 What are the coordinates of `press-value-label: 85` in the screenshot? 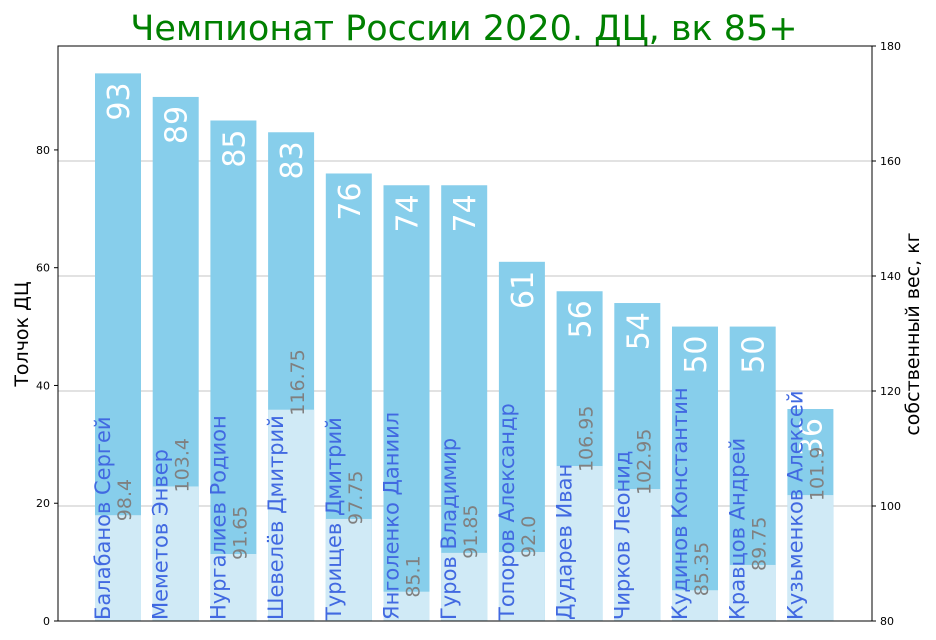 It's located at (234, 148).